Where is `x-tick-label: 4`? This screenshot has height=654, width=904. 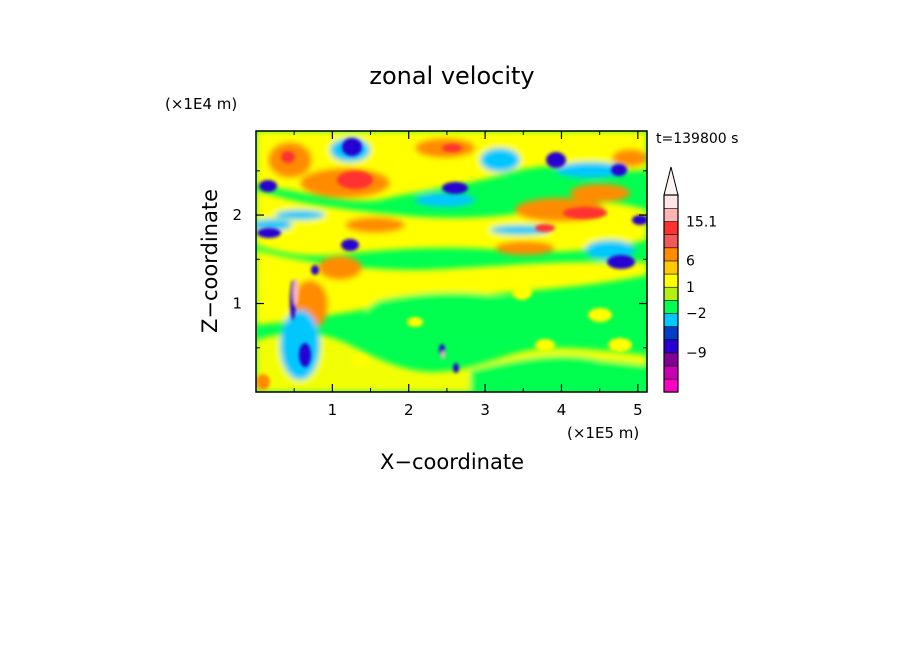
x-tick-label: 4 is located at coordinates (562, 410).